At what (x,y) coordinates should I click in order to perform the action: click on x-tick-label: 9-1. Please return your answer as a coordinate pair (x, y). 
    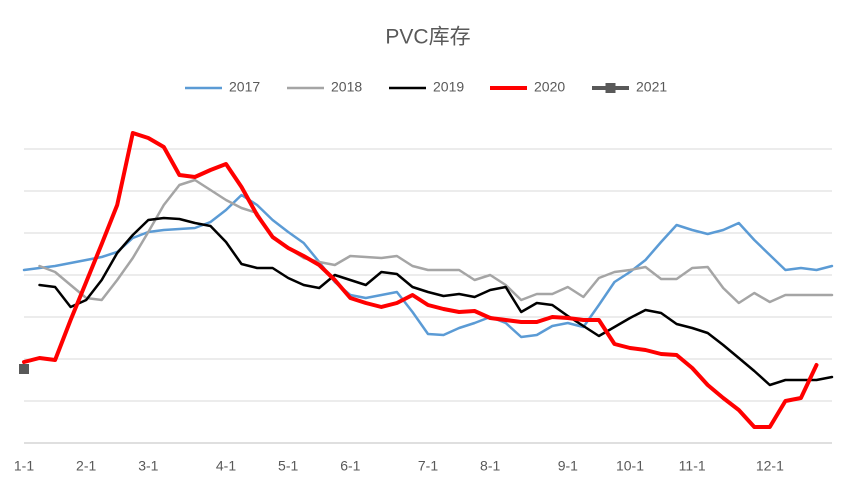
    Looking at the image, I should click on (568, 466).